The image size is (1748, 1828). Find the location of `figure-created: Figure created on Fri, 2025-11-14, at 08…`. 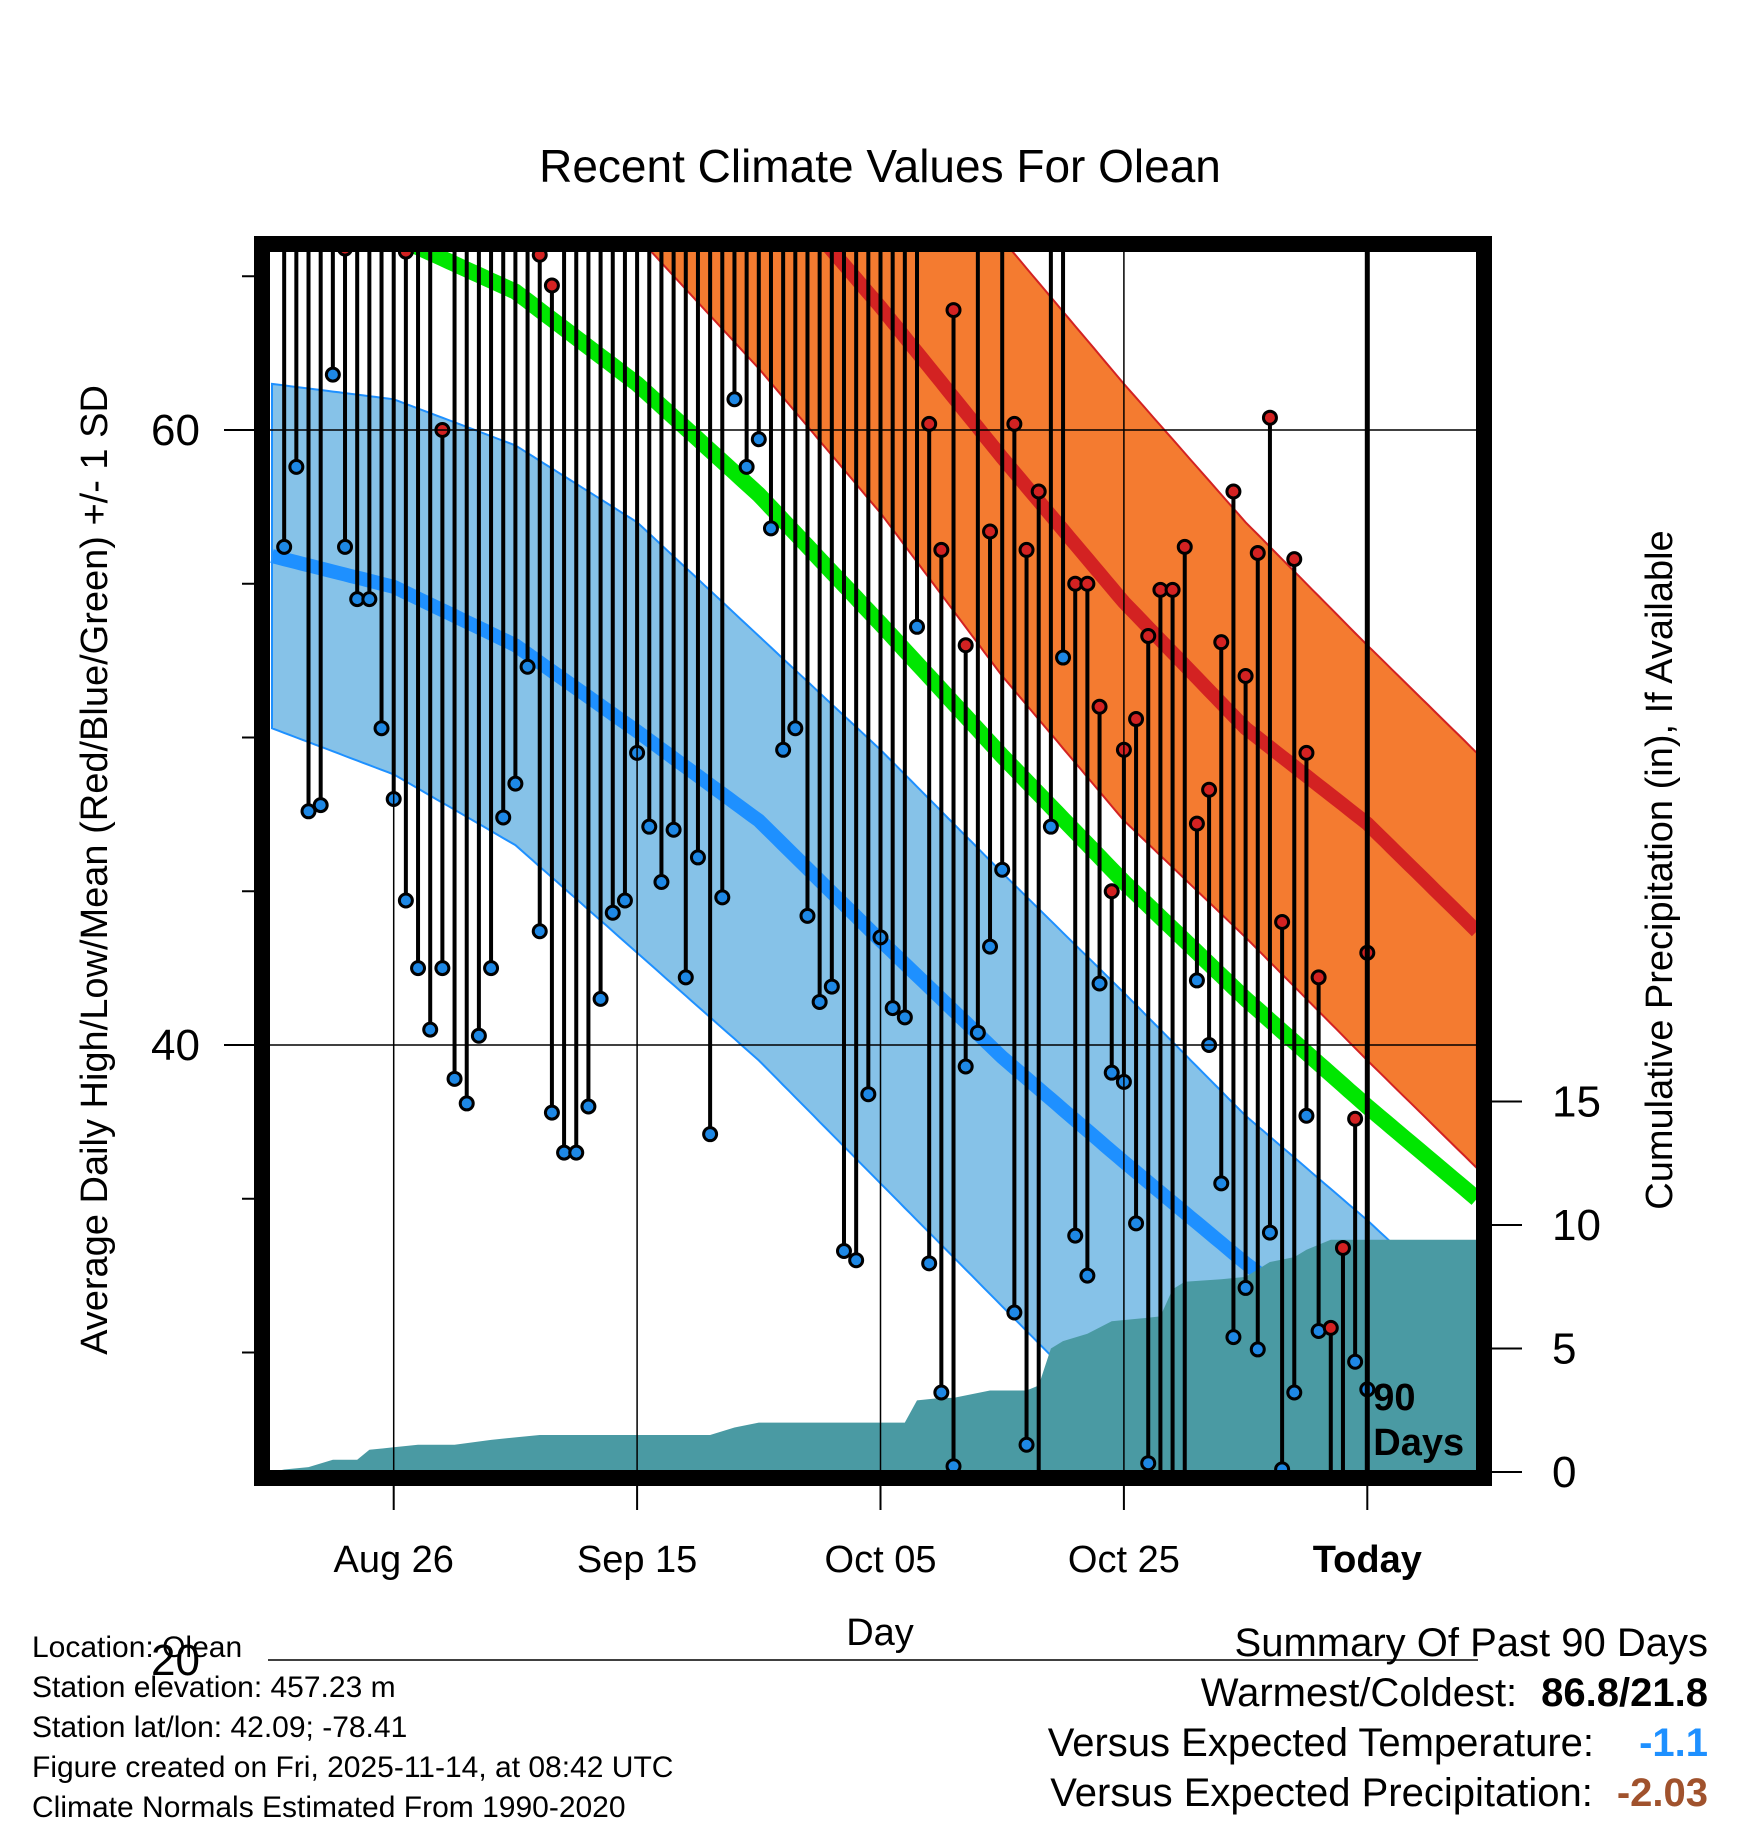

figure-created: Figure created on Fri, 2025-11-14, at 08… is located at coordinates (353, 1767).